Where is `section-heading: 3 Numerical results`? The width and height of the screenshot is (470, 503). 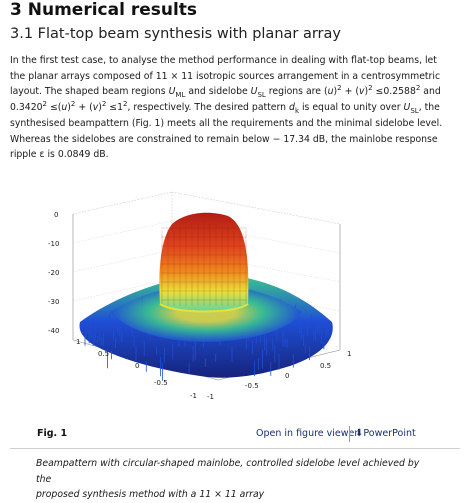
section-heading: 3 Numerical results is located at coordinates (104, 10).